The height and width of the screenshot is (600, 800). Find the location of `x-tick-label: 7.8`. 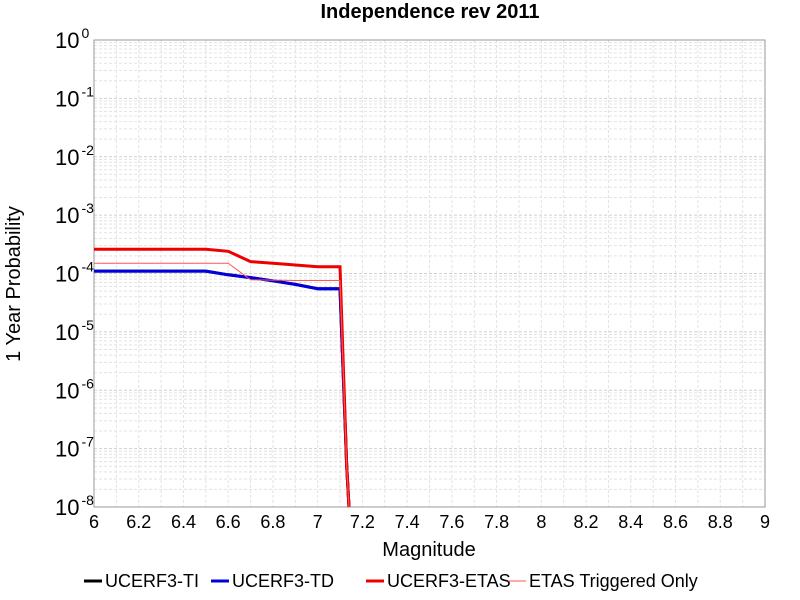

x-tick-label: 7.8 is located at coordinates (496, 522).